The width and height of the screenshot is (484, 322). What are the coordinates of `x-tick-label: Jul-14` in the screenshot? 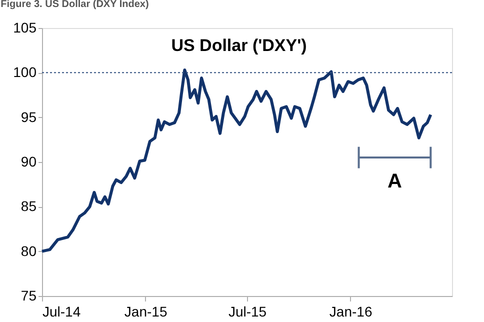 It's located at (61, 312).